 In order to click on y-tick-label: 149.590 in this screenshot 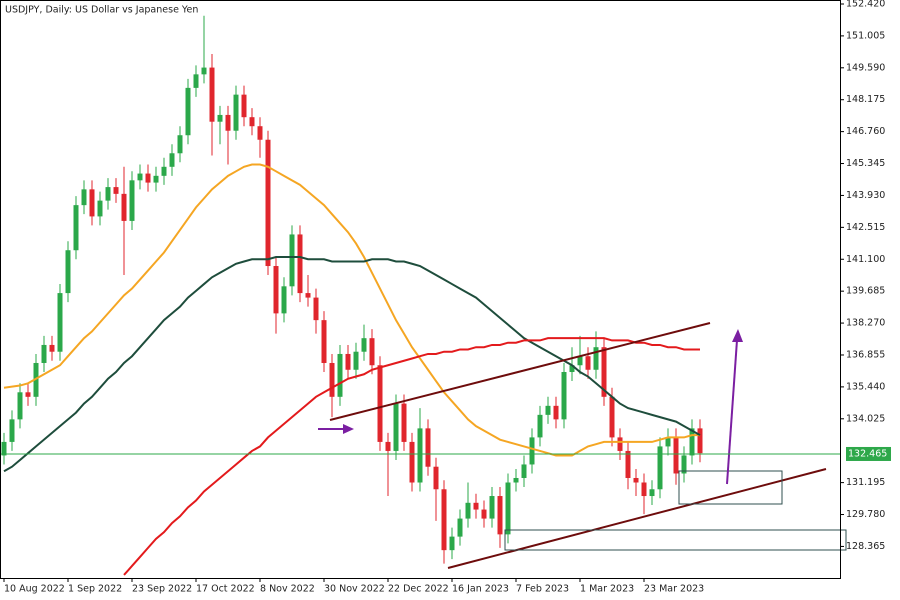, I will do `click(865, 67)`.